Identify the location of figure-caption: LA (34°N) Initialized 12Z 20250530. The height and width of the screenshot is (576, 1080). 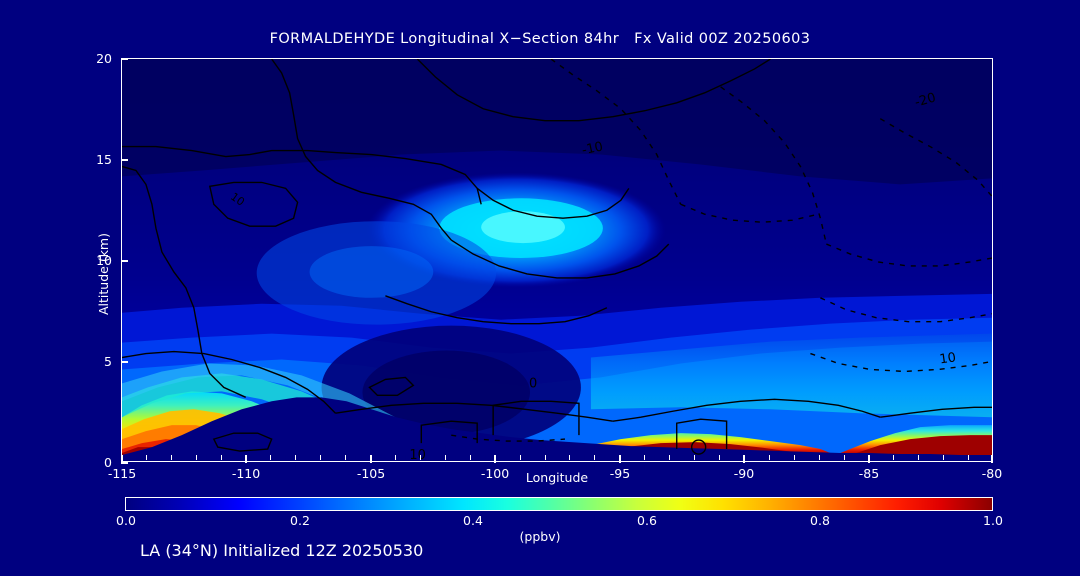
(282, 550).